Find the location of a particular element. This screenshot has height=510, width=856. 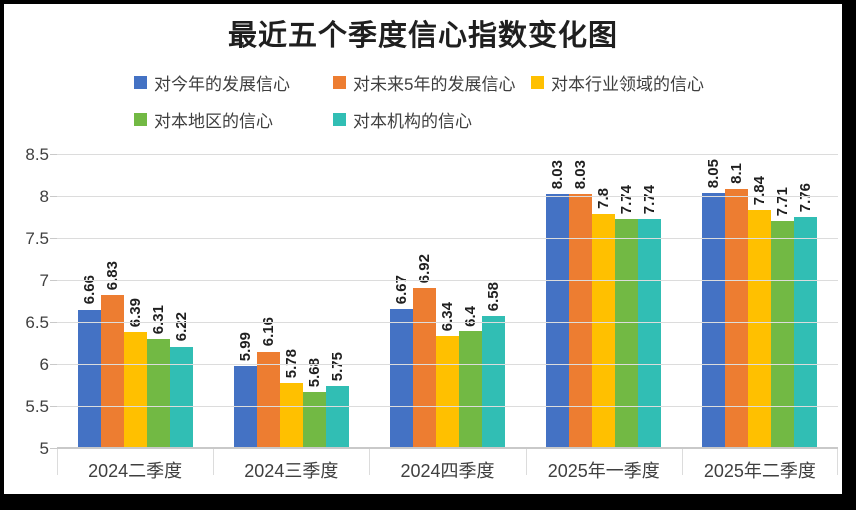

legend-item: 对今年的发展信心 is located at coordinates (233, 82).